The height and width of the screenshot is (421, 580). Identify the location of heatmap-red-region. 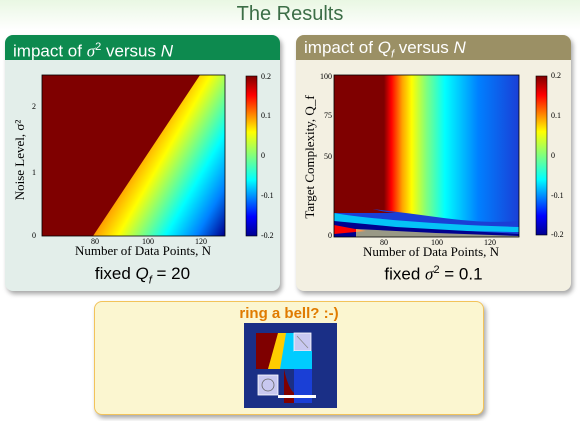
(121, 155).